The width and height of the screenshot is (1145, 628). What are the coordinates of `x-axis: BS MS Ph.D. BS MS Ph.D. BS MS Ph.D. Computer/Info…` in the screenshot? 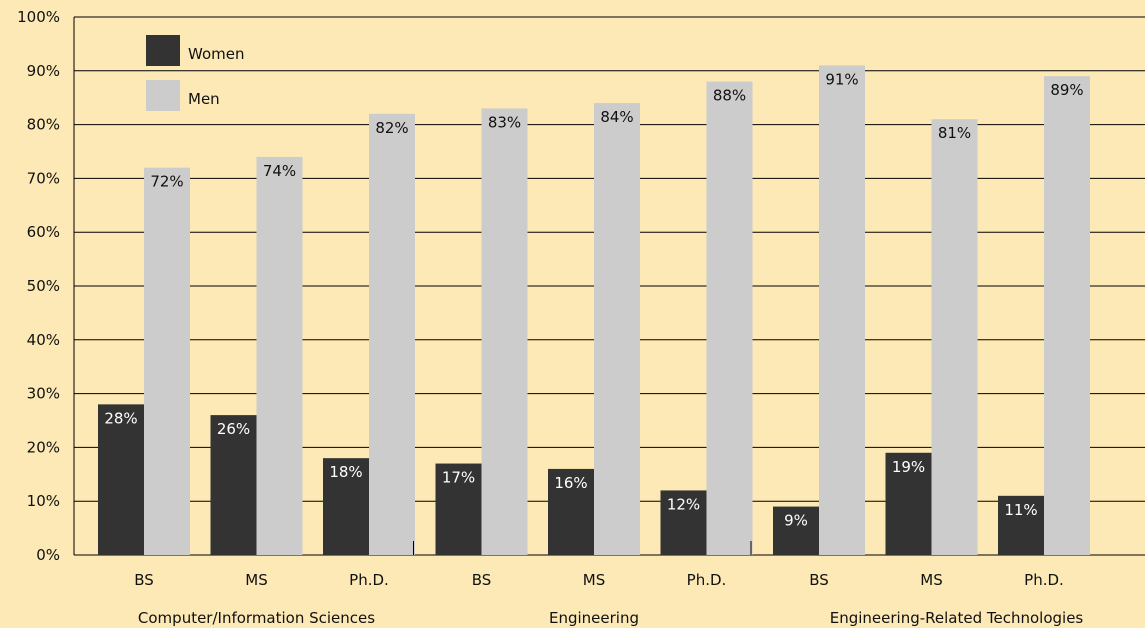 It's located at (608, 584).